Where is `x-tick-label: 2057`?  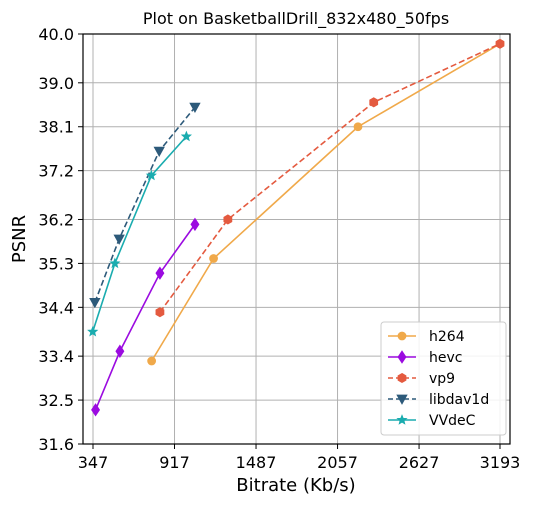
x-tick-label: 2057 is located at coordinates (337, 462).